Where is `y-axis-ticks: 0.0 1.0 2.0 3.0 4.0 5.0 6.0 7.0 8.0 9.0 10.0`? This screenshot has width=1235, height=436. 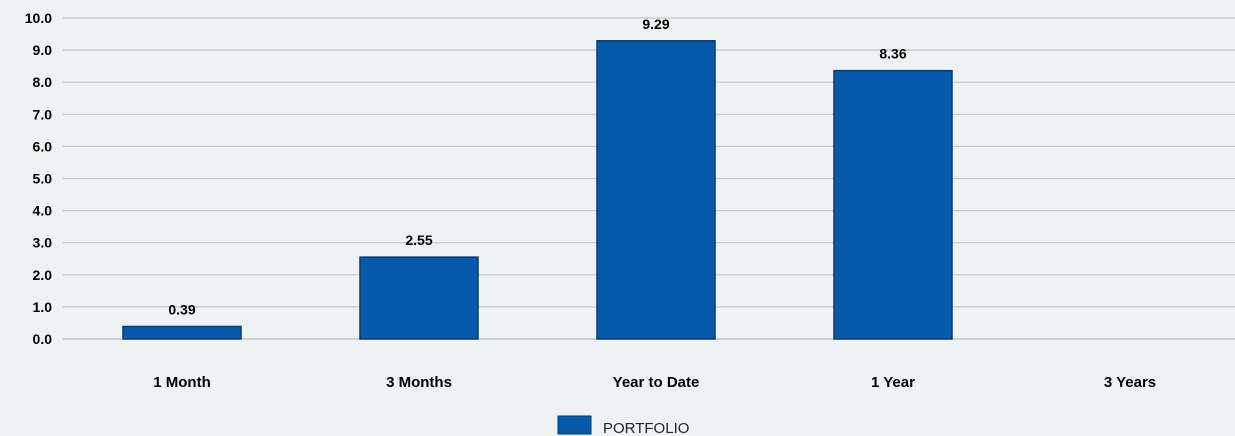 y-axis-ticks: 0.0 1.0 2.0 3.0 4.0 5.0 6.0 7.0 8.0 9.0 10.0 is located at coordinates (38, 178).